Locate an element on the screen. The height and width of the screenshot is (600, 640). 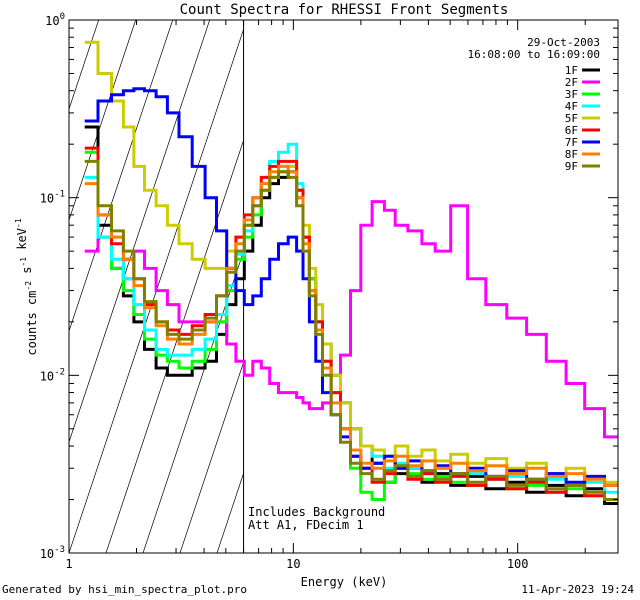
legend-label-1F: 1F is located at coordinates (571, 70).